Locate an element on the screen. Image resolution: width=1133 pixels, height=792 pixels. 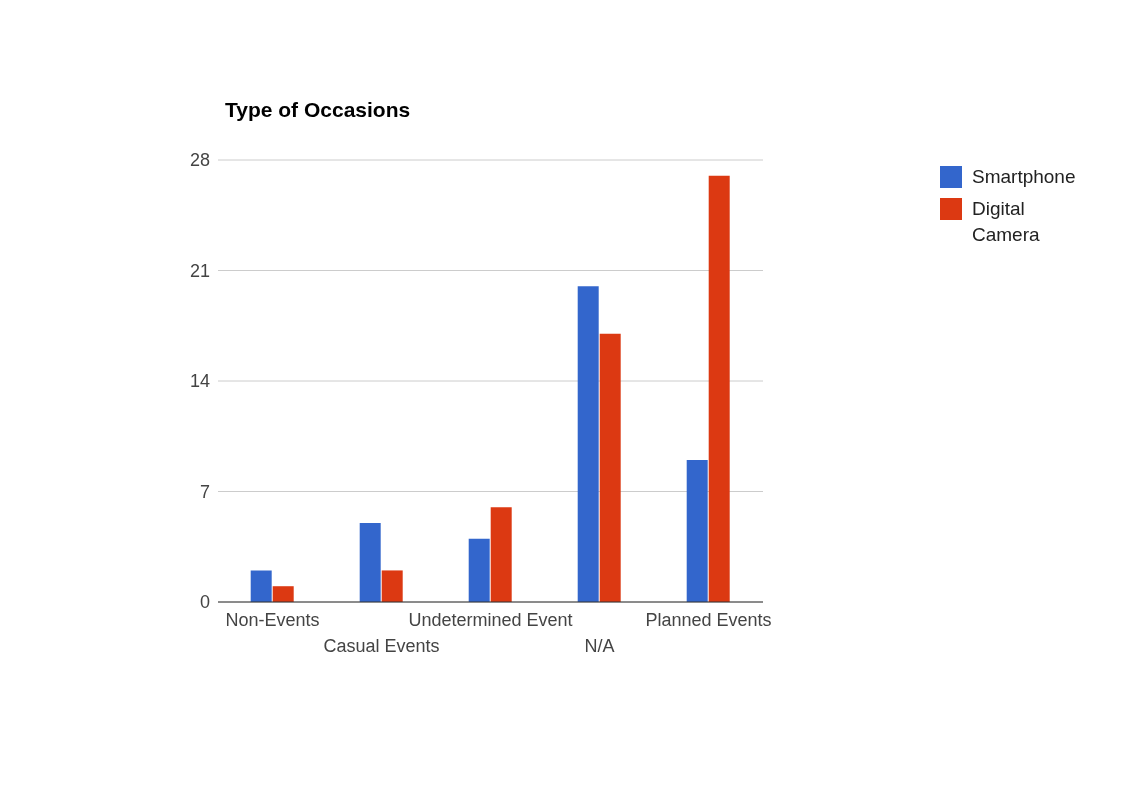
chart-title: Type of Occasions is located at coordinates (318, 110).